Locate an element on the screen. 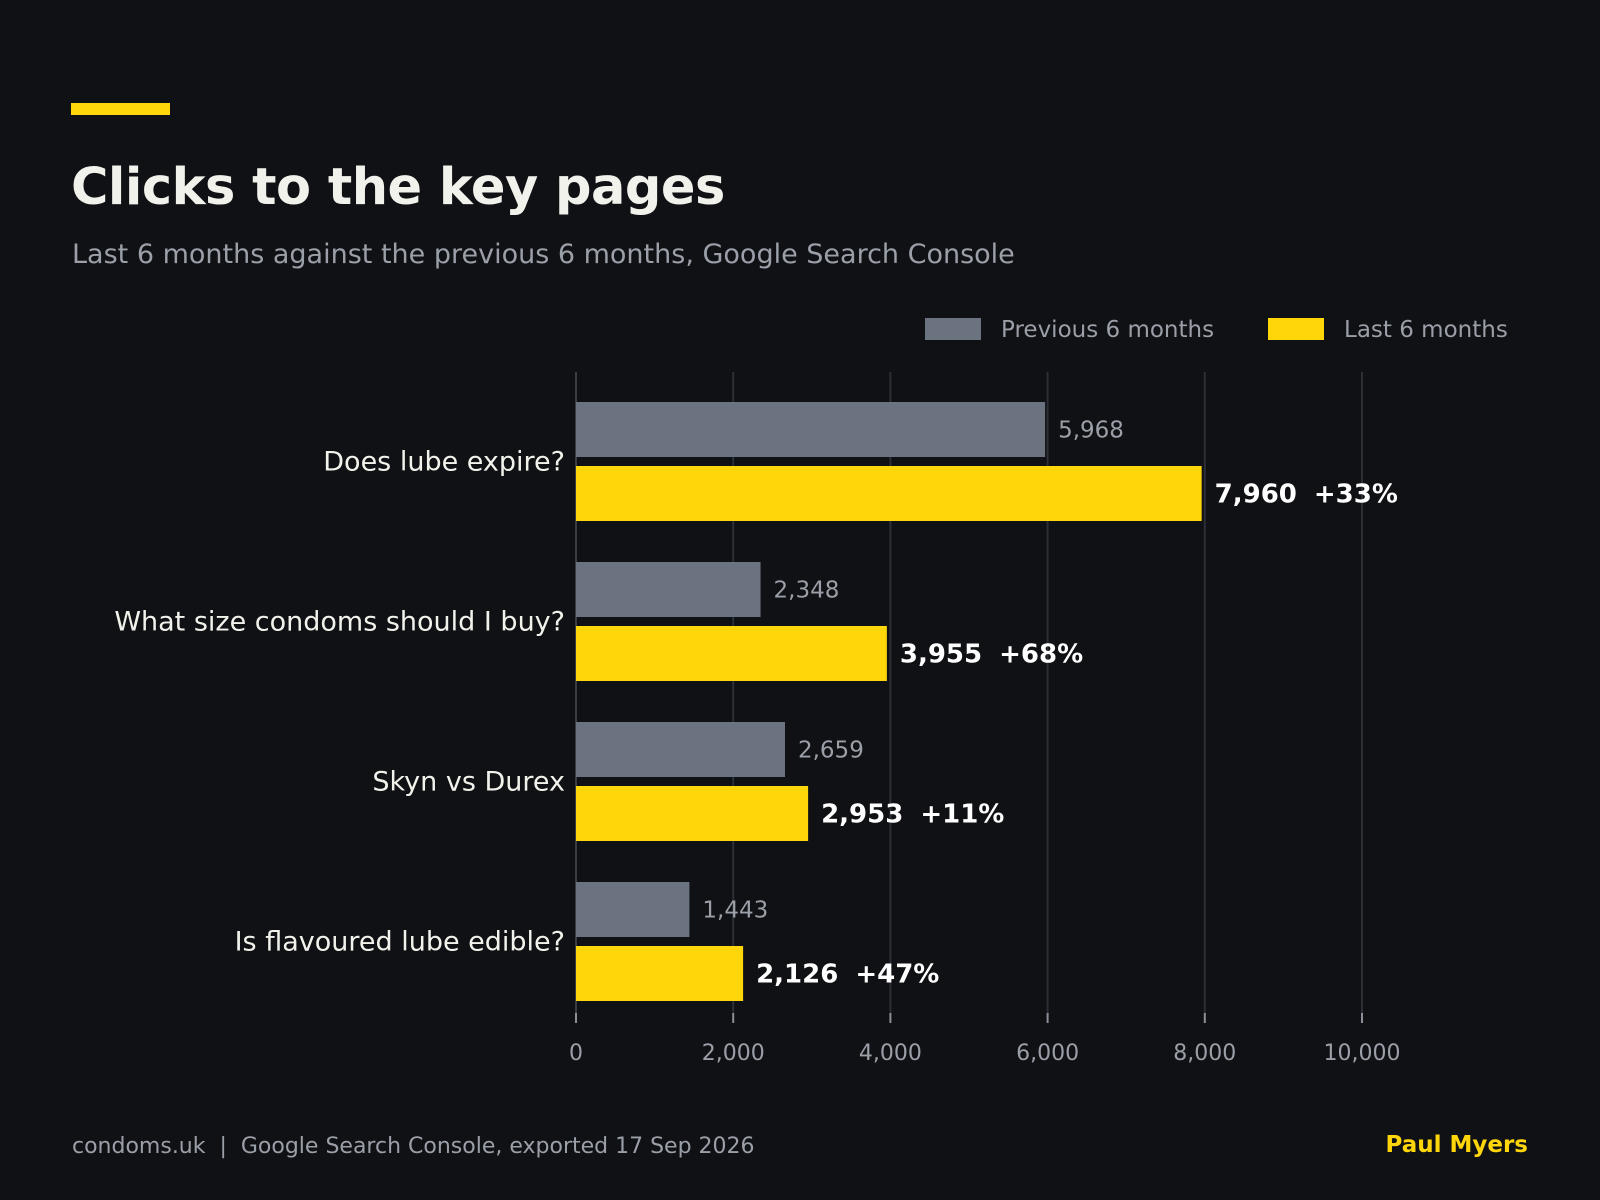  accent-bar is located at coordinates (120, 109).